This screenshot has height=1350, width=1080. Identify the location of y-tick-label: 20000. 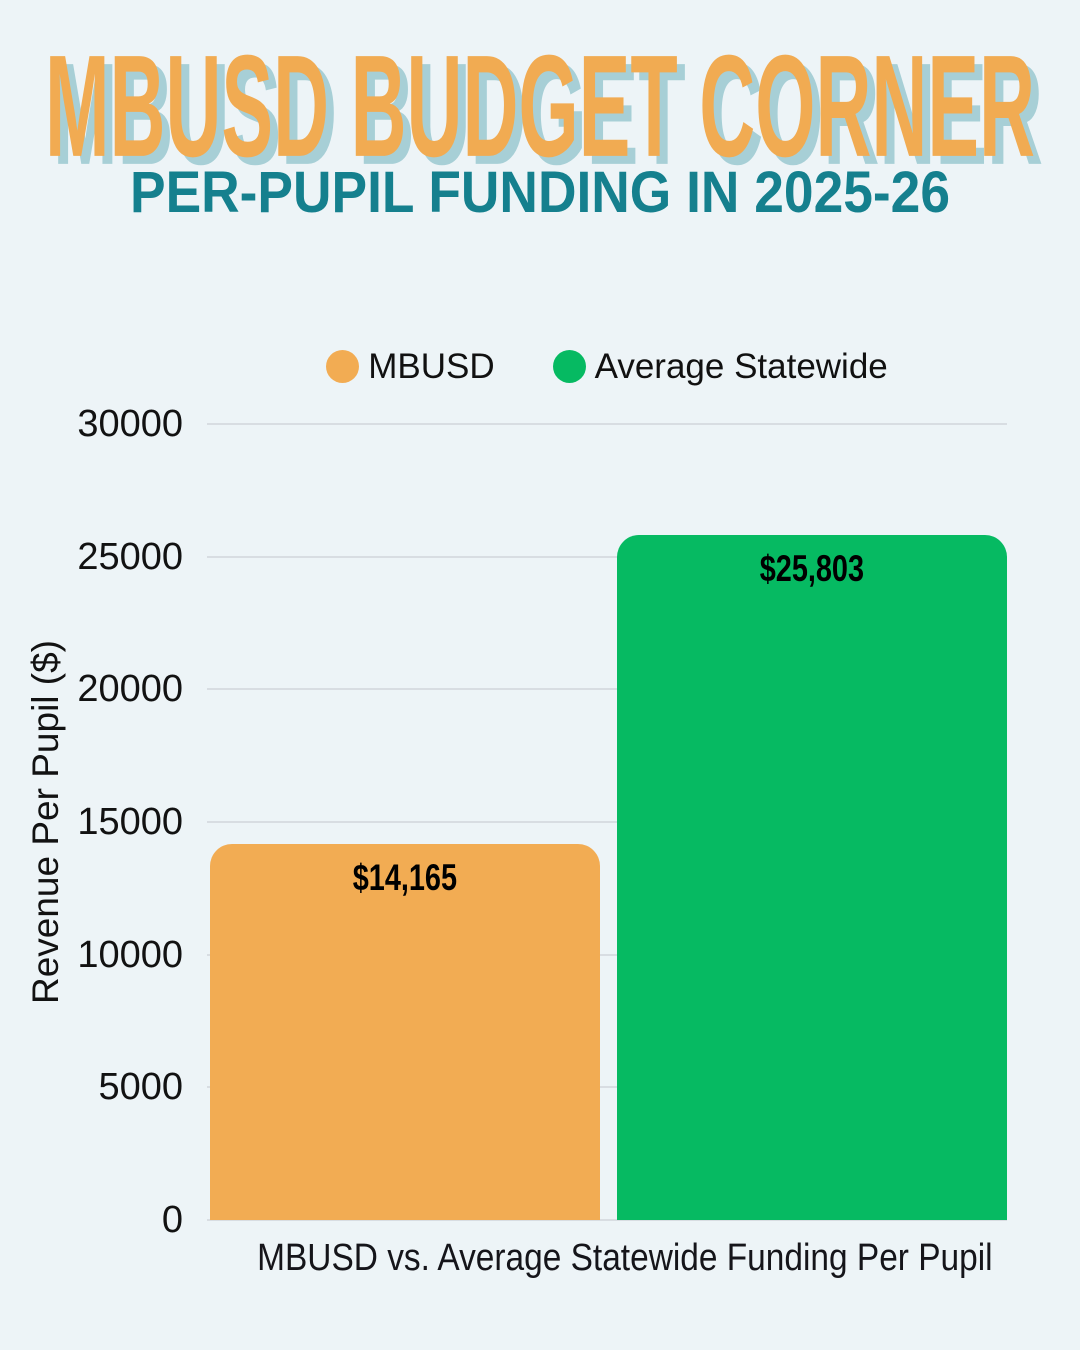
(130, 689).